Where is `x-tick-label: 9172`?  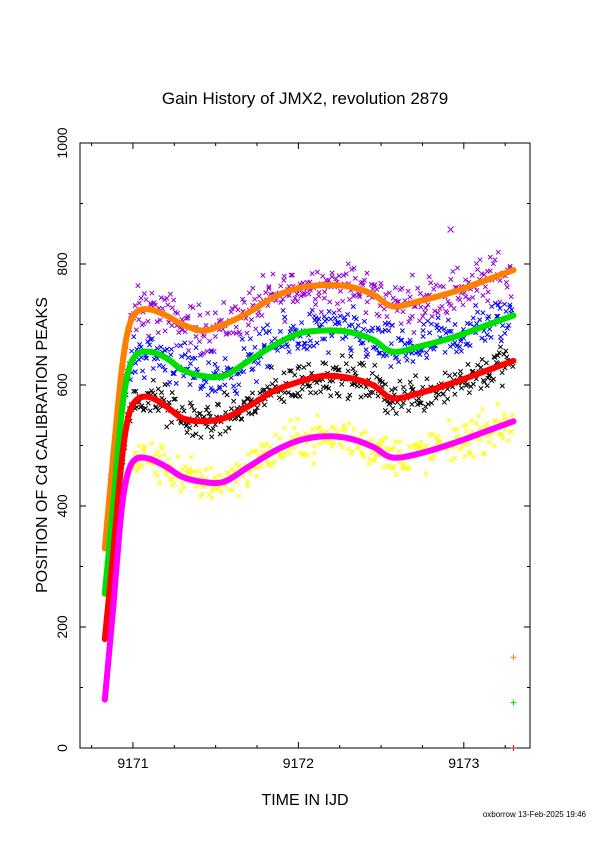
x-tick-label: 9172 is located at coordinates (298, 763).